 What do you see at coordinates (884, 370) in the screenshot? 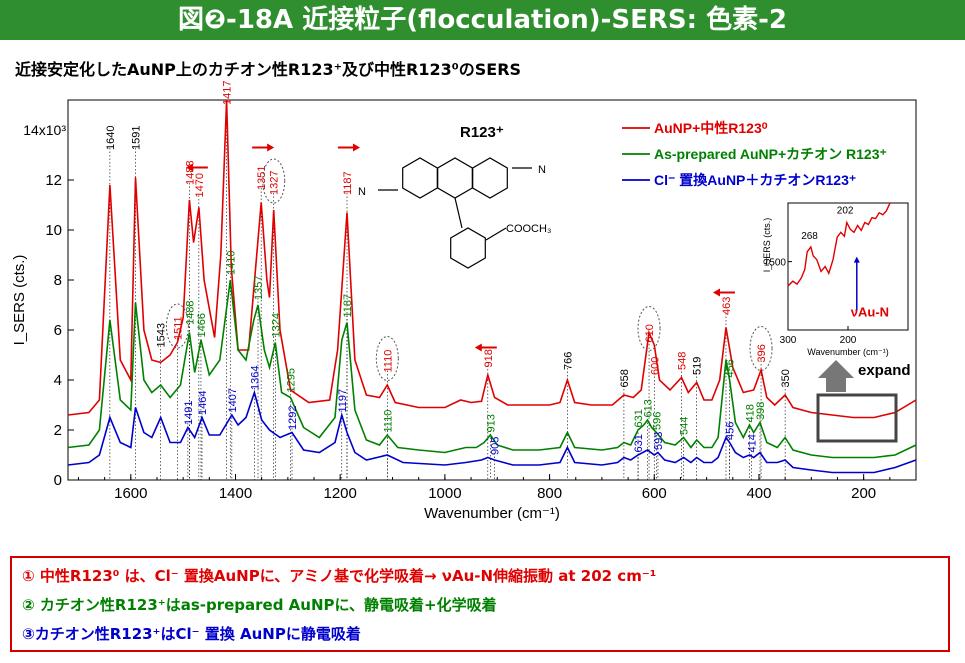
I see `expand-label: expand` at bounding box center [884, 370].